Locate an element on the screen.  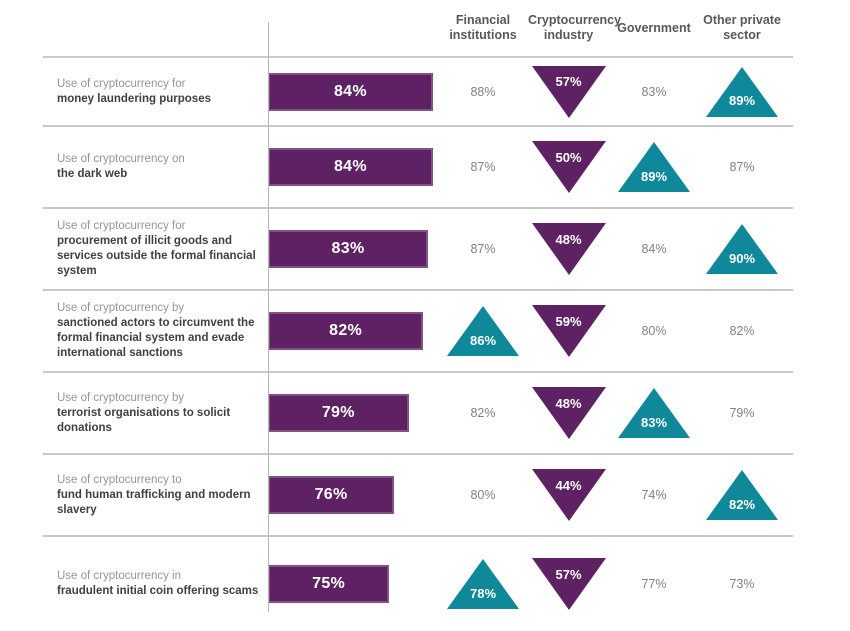
cell-value: 84% is located at coordinates (654, 249).